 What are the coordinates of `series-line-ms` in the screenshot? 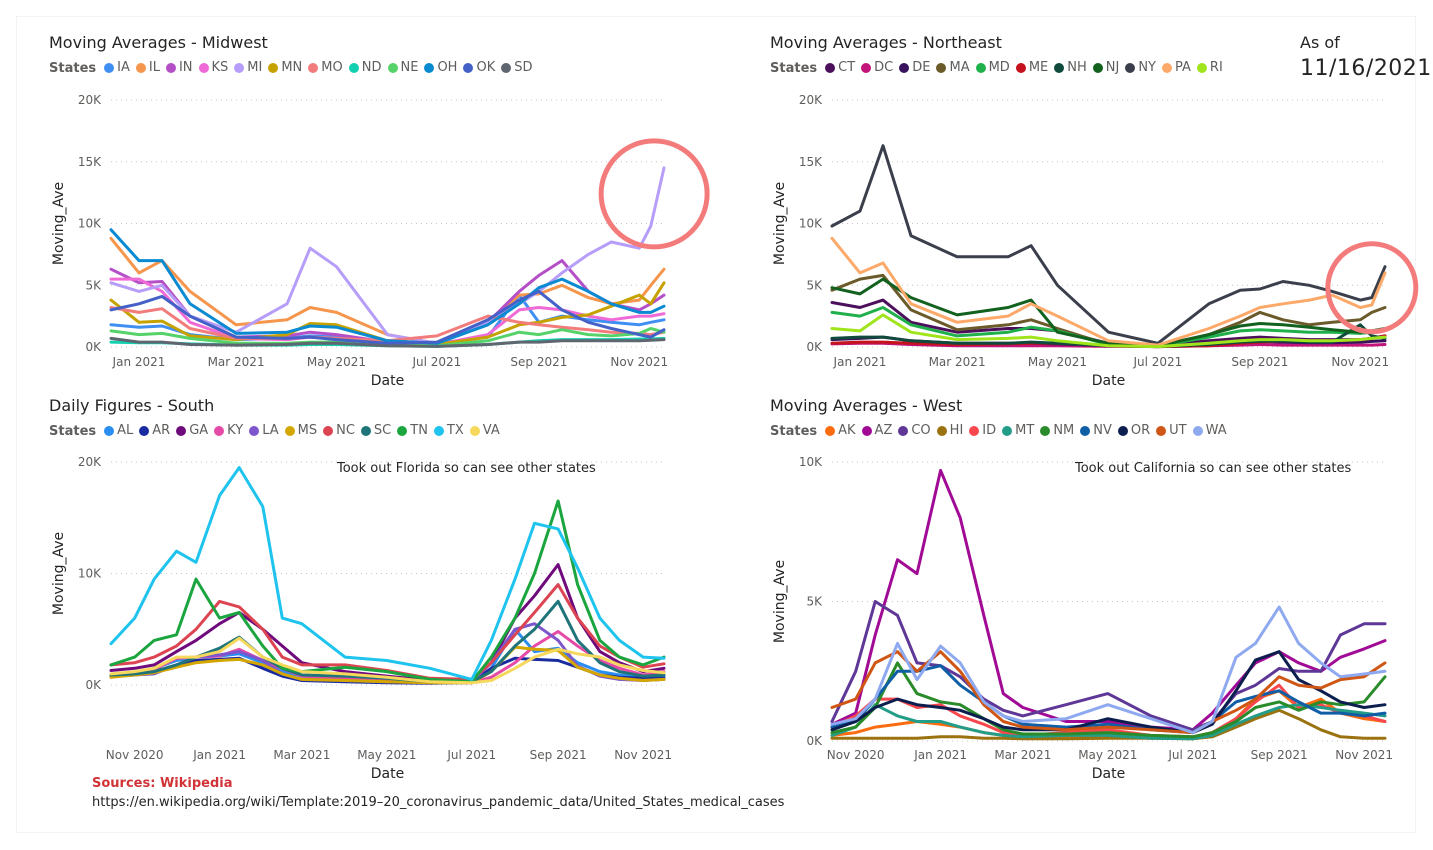 It's located at (387, 665).